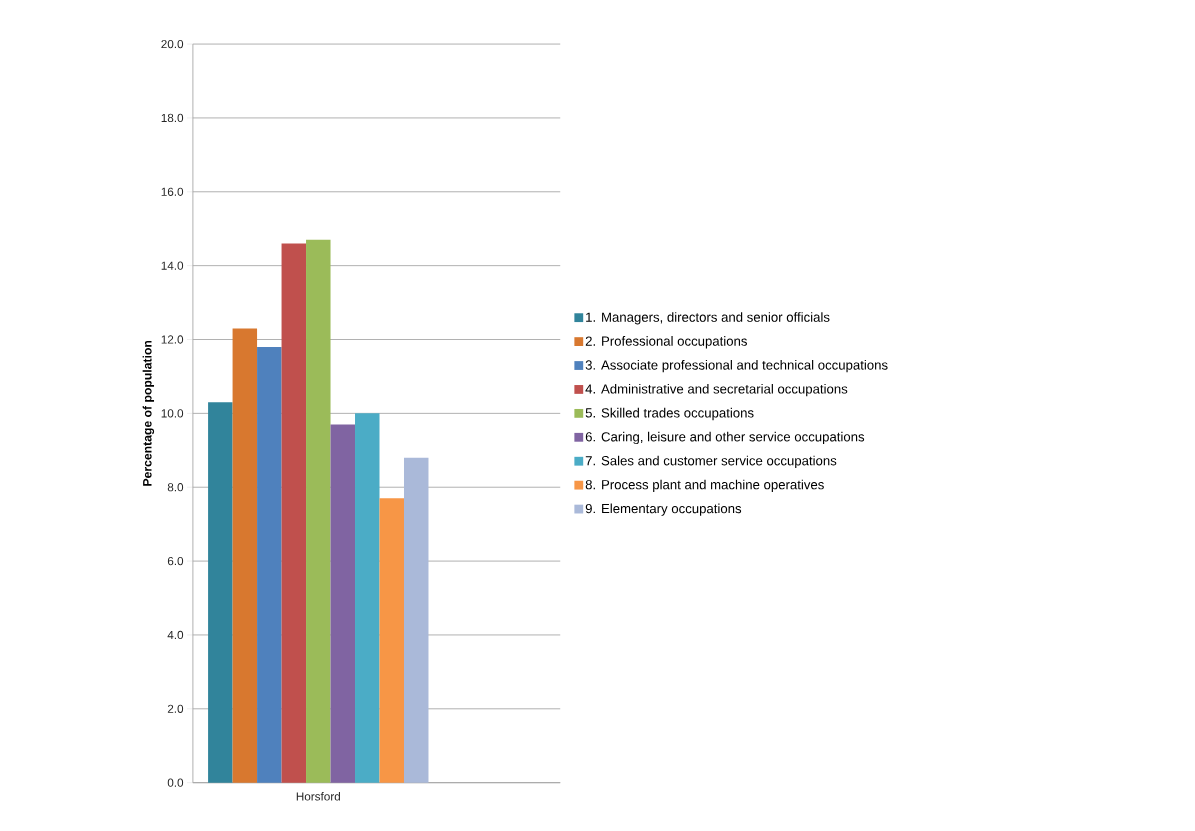  I want to click on y-tick-label: 14.0, so click(172, 265).